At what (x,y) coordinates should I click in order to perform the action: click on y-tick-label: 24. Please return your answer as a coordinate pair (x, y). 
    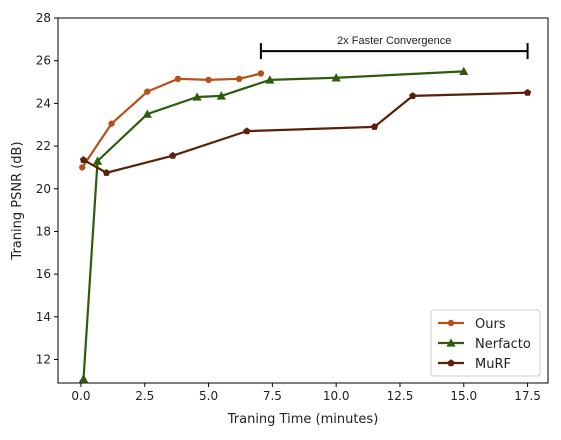
    Looking at the image, I should click on (43, 103).